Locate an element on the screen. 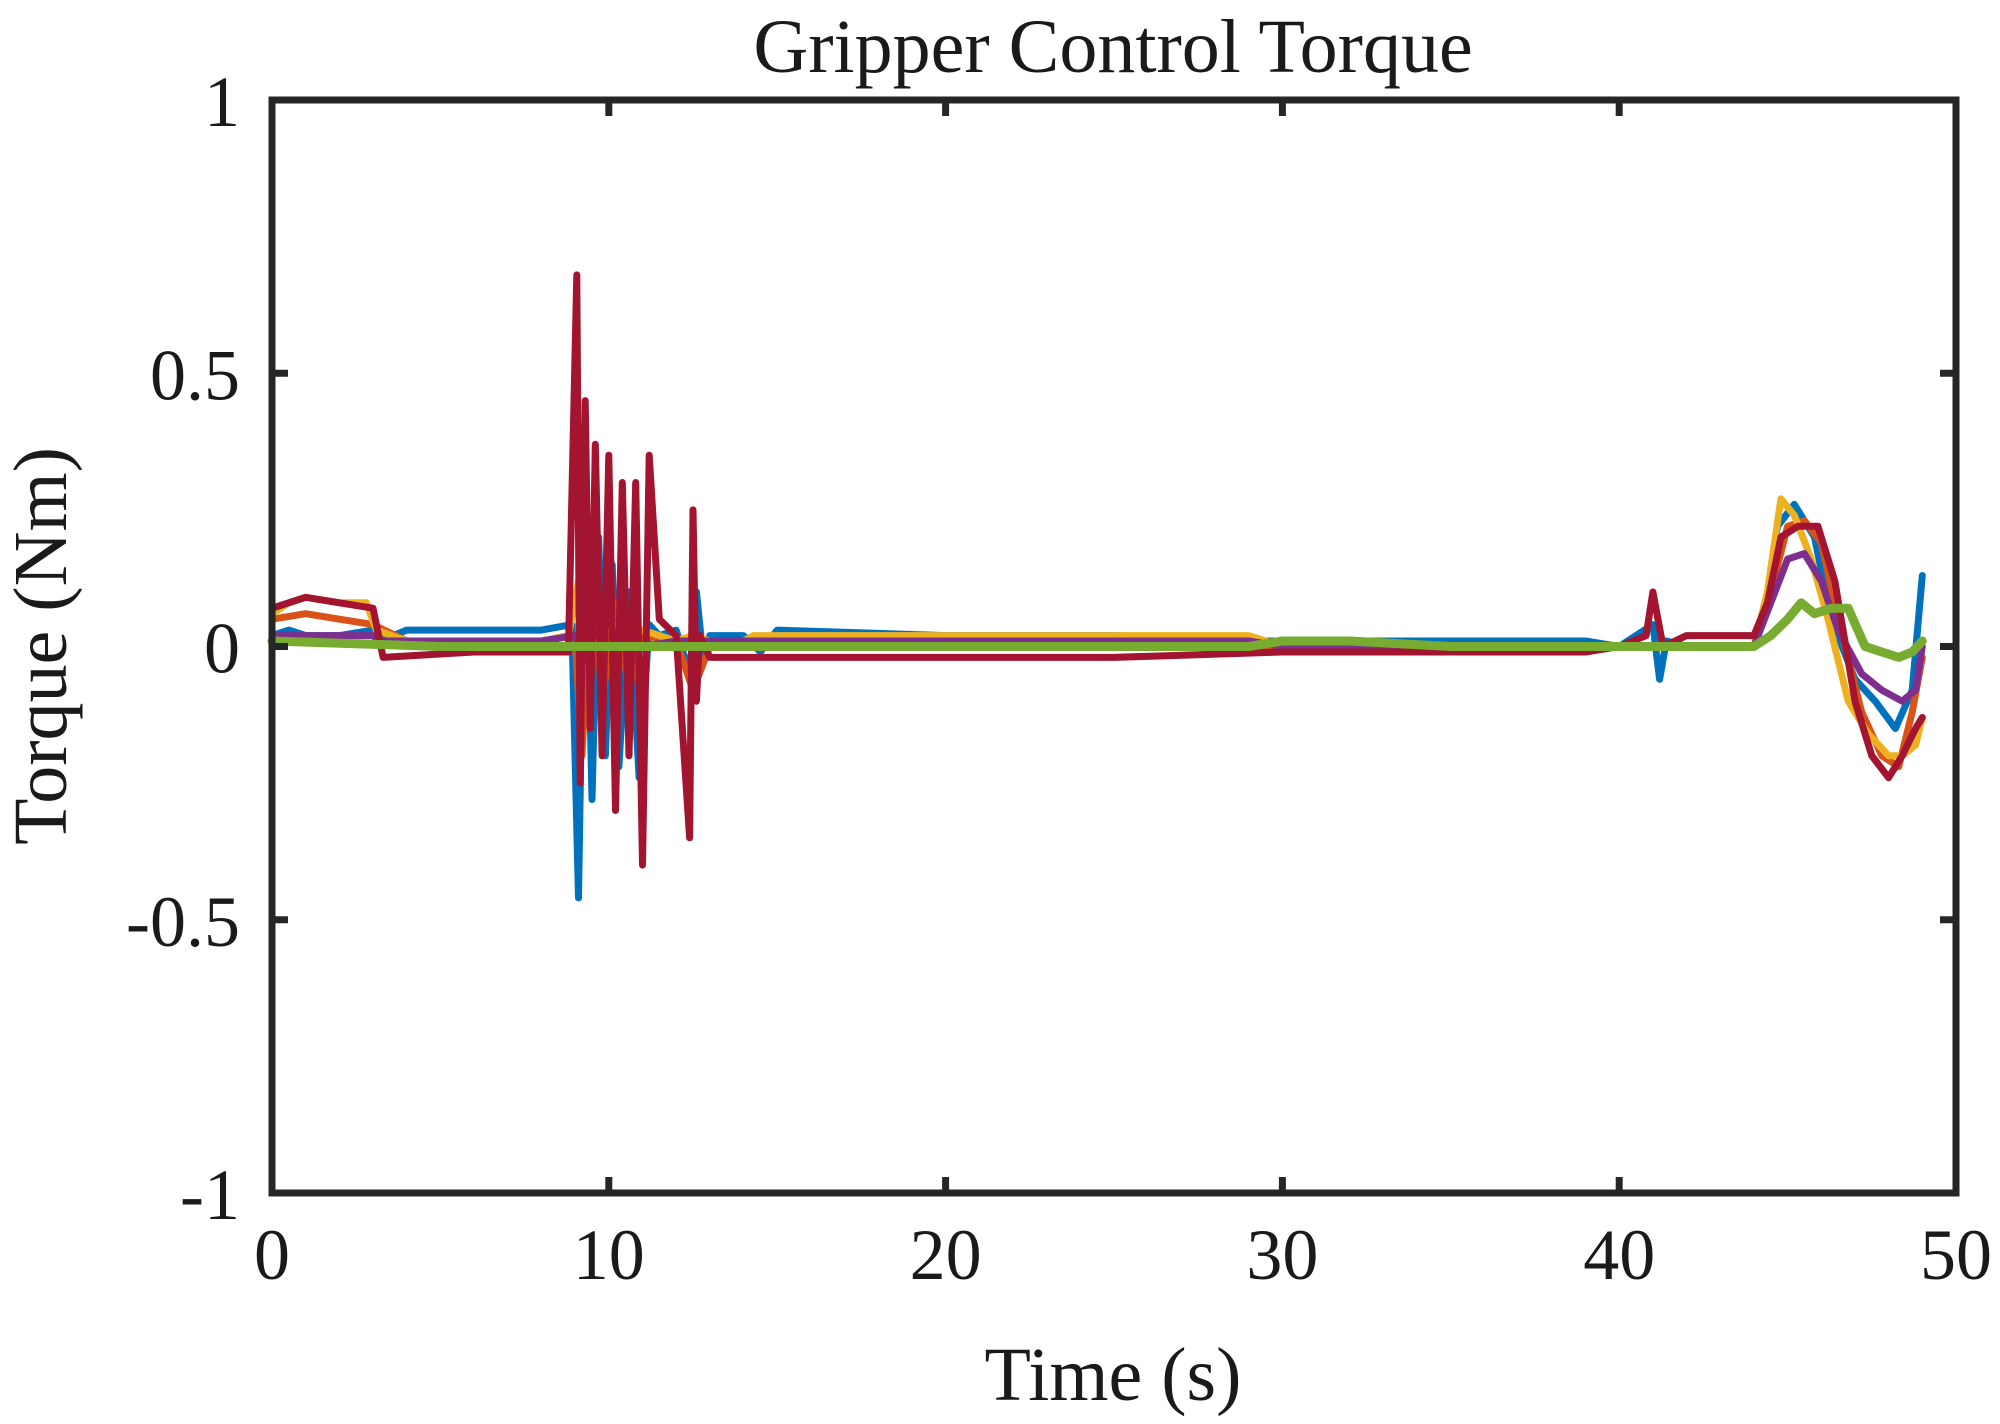  y-tick-label: 1 is located at coordinates (222, 102).